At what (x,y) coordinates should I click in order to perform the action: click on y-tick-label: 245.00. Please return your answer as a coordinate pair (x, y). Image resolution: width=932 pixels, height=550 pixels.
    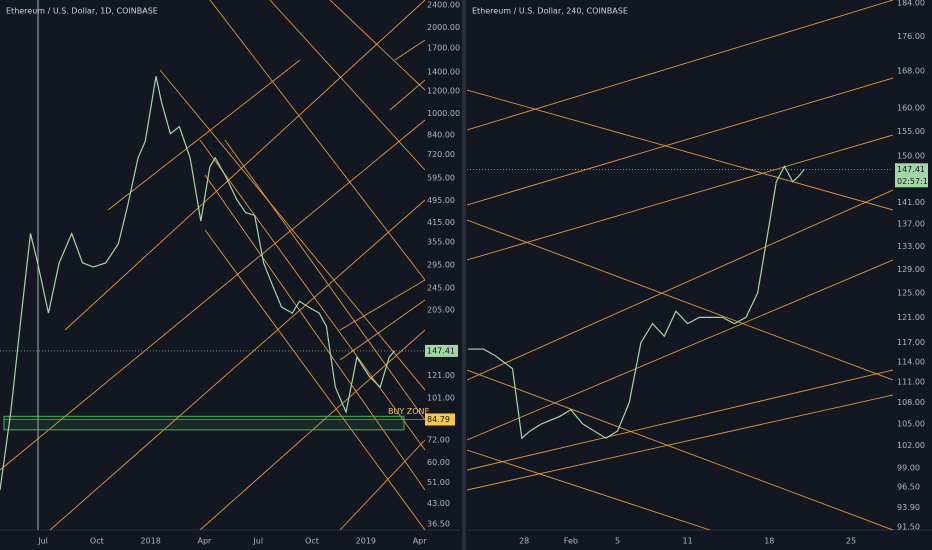
    Looking at the image, I should click on (441, 287).